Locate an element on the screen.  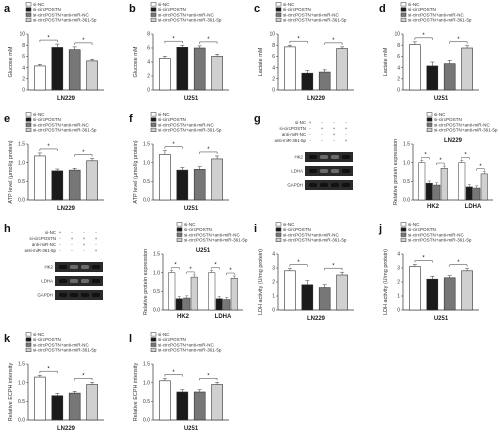
x-category-label: HK2 is located at coordinates (183, 317).